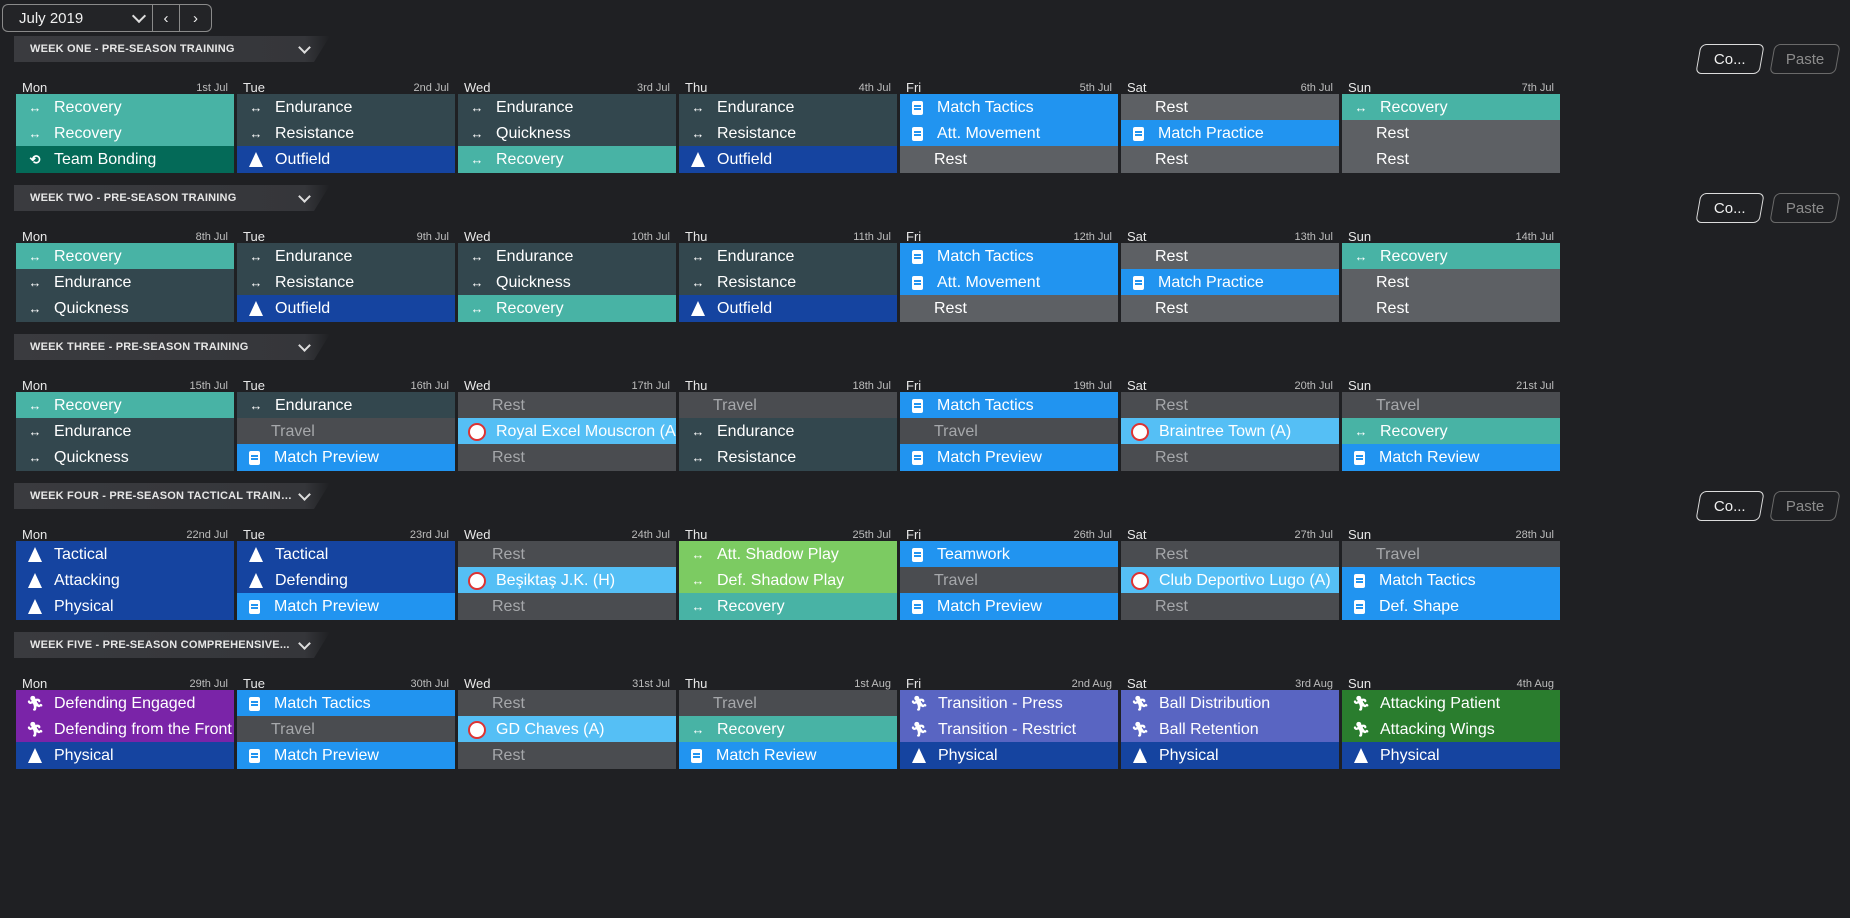 This screenshot has width=1850, height=918. What do you see at coordinates (172, 198) in the screenshot?
I see `week-header: WEEK TWO - PRE-SEASON TRAINING` at bounding box center [172, 198].